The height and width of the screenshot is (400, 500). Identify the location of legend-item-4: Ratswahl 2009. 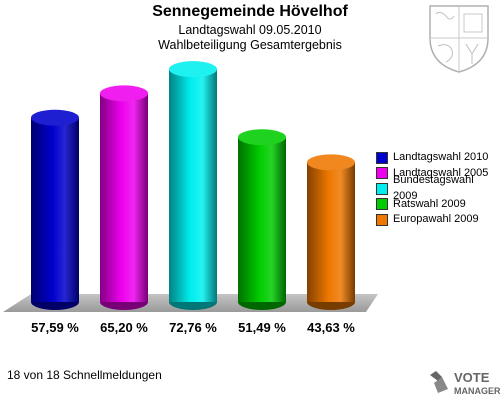
(438, 205).